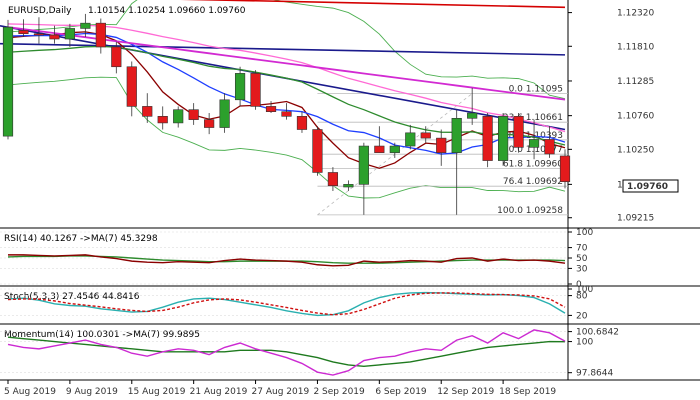 This screenshot has height=400, width=700. What do you see at coordinates (635, 47) in the screenshot?
I see `price-tick-label: 1.11810` at bounding box center [635, 47].